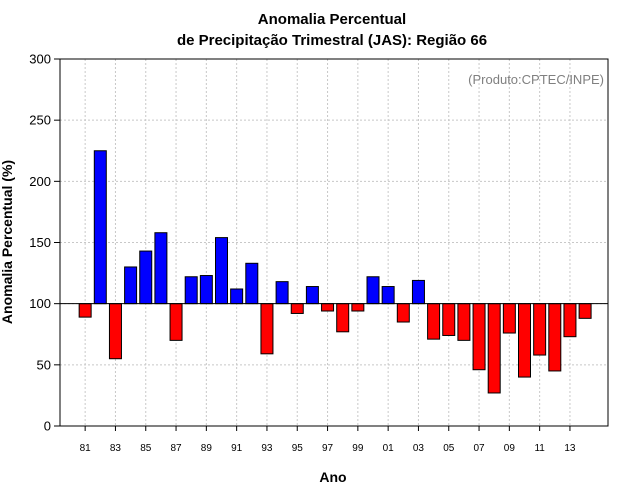 The height and width of the screenshot is (500, 640). Describe the element at coordinates (539, 448) in the screenshot. I see `x-tick-label-11: 11` at that location.